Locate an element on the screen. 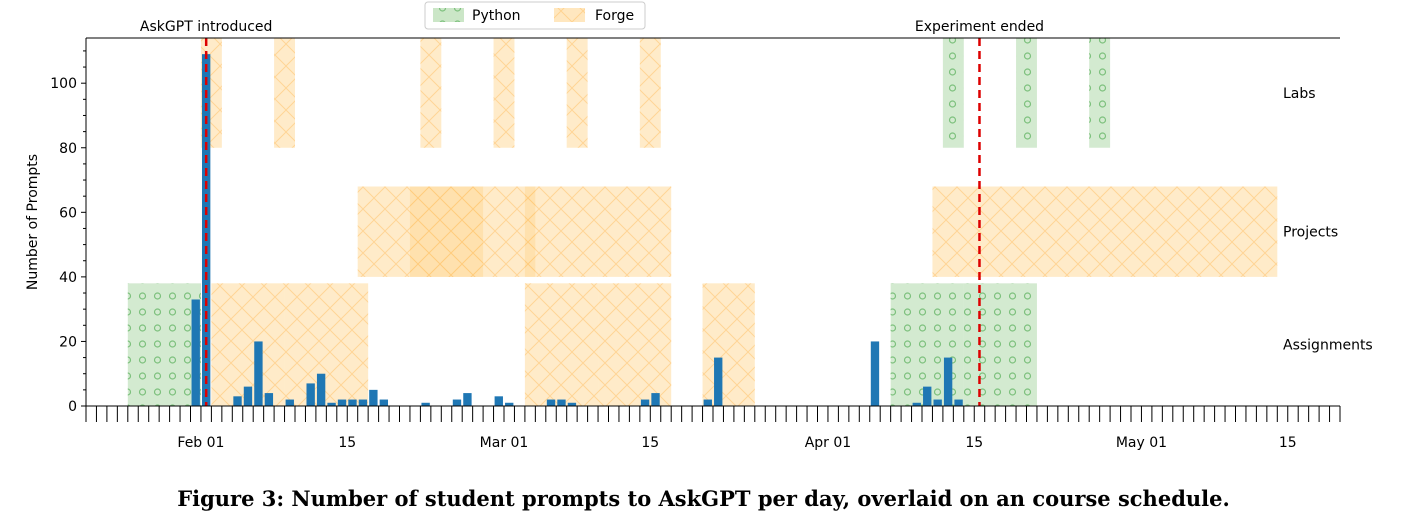 The width and height of the screenshot is (1407, 525). row-label-labs: Labs is located at coordinates (1299, 94).